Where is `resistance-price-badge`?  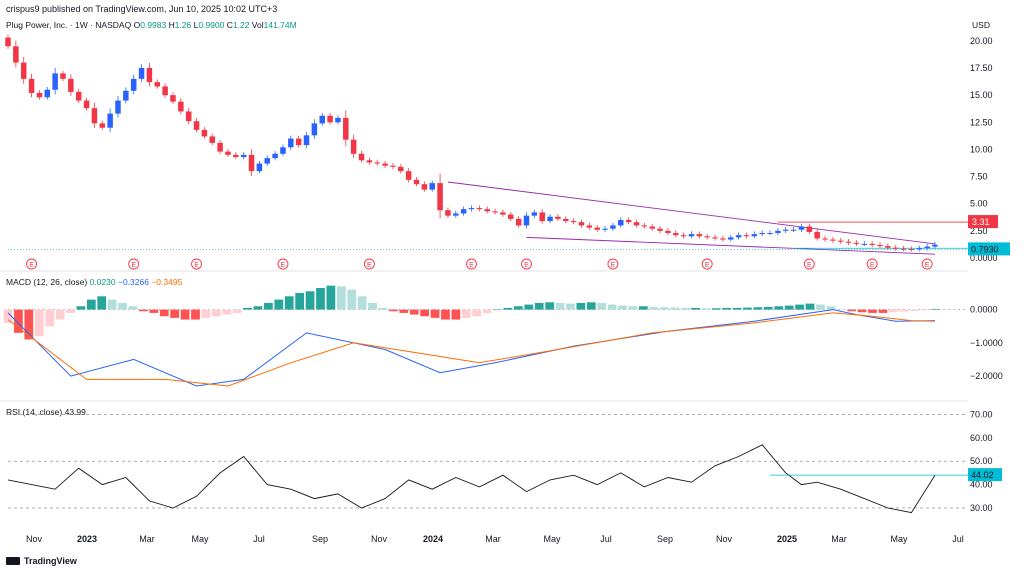 resistance-price-badge is located at coordinates (983, 222).